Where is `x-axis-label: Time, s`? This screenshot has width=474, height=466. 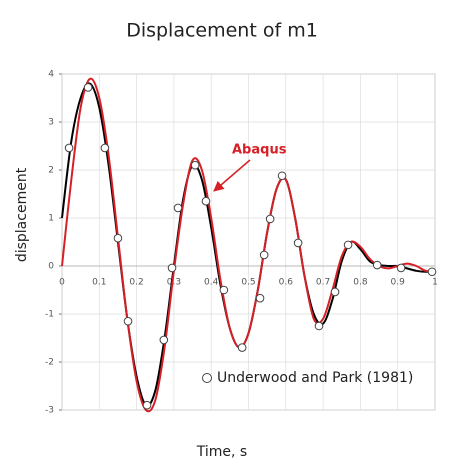 x-axis-label: Time, s is located at coordinates (221, 452).